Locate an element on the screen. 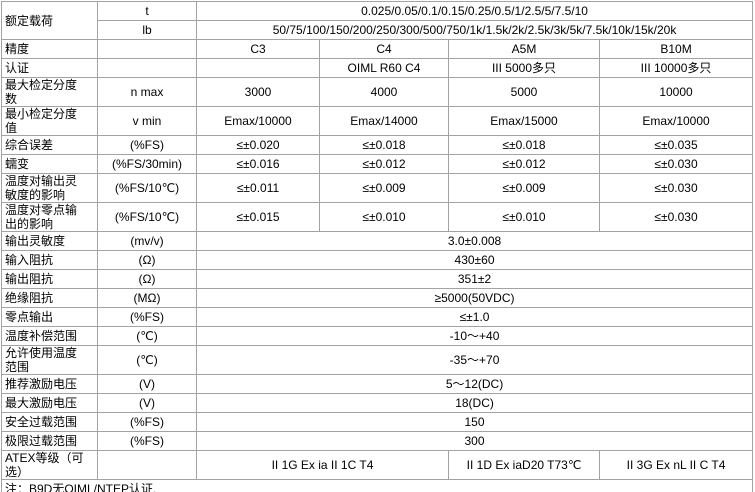  certification-label: 认证 is located at coordinates (49, 68).